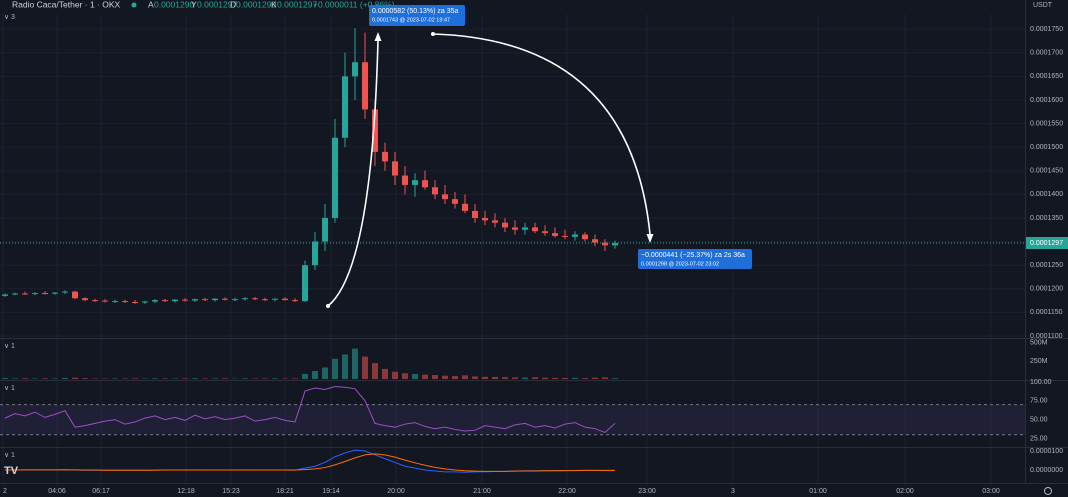 This screenshot has height=497, width=1068. Describe the element at coordinates (256, 4) in the screenshot. I see `ohlc-value: 0.0001290` at that location.